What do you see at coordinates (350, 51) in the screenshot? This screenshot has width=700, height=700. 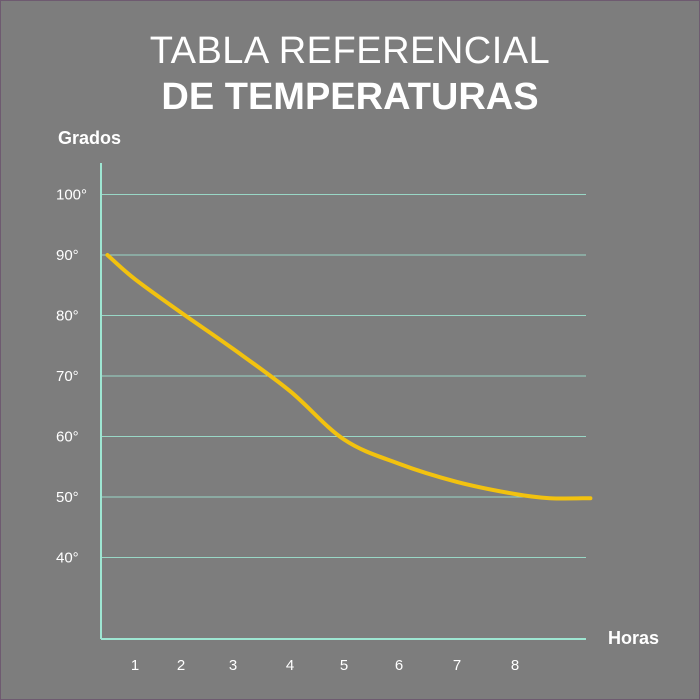 I see `chart-title-line1: TABLA REFERENCIAL` at bounding box center [350, 51].